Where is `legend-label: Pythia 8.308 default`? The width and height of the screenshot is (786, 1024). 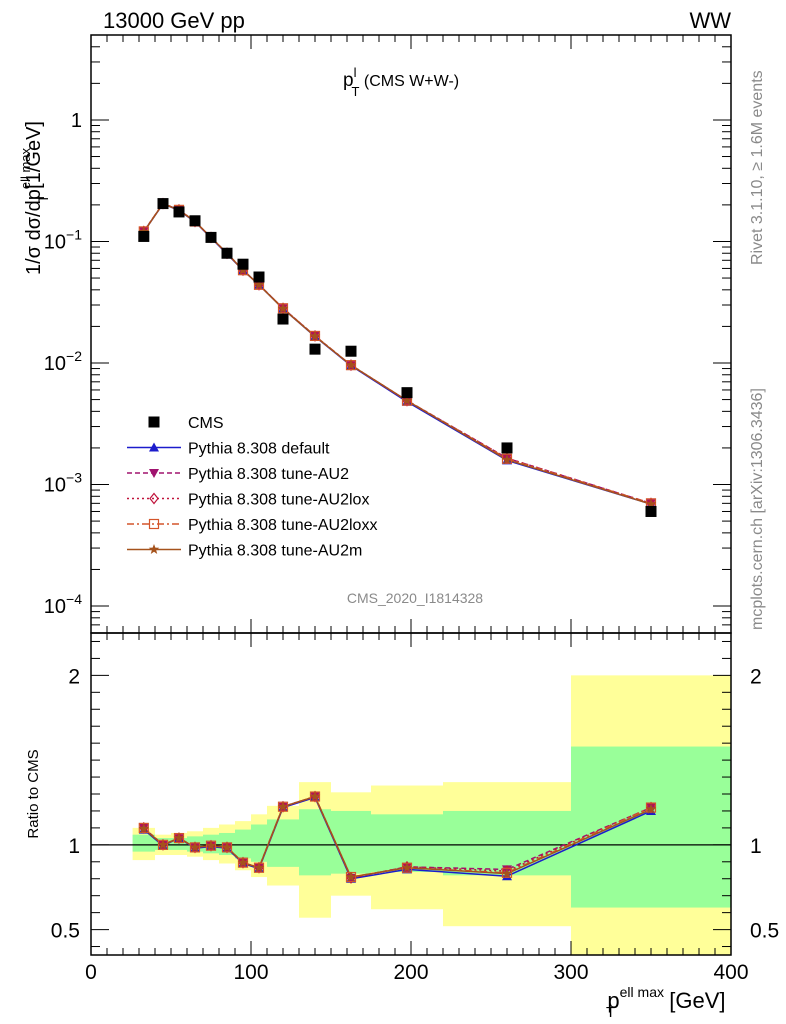 legend-label: Pythia 8.308 default is located at coordinates (259, 449).